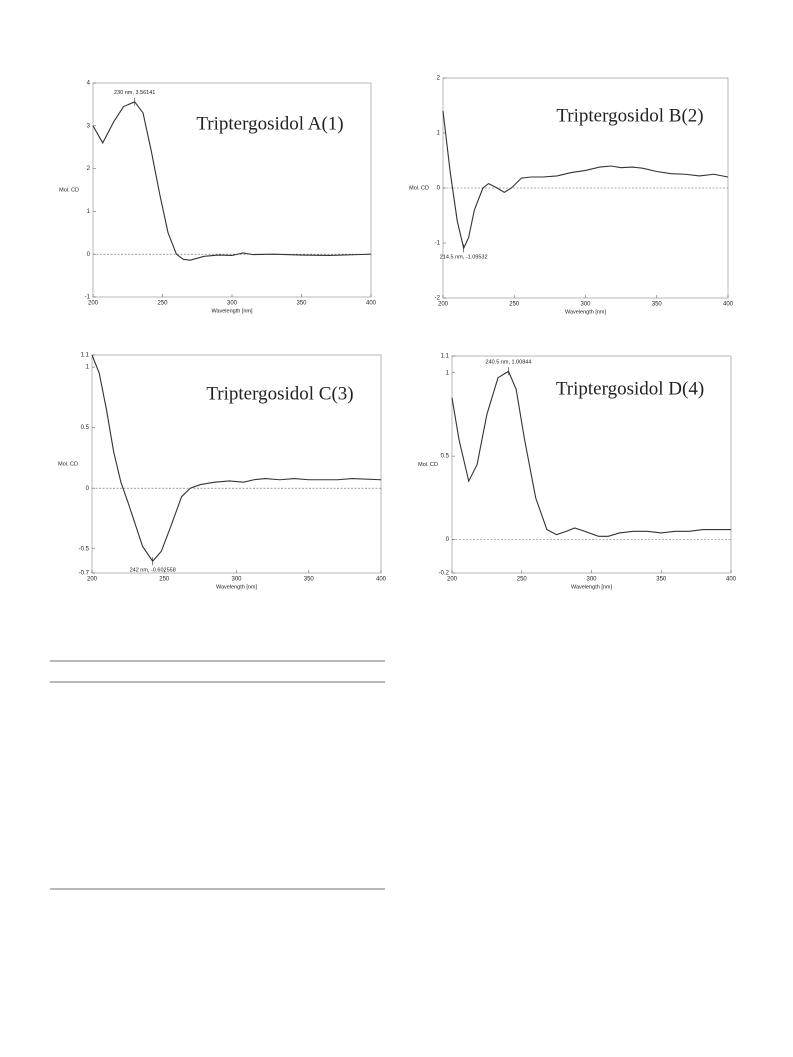  What do you see at coordinates (84, 549) in the screenshot?
I see `y-tick-label: -0.5` at bounding box center [84, 549].